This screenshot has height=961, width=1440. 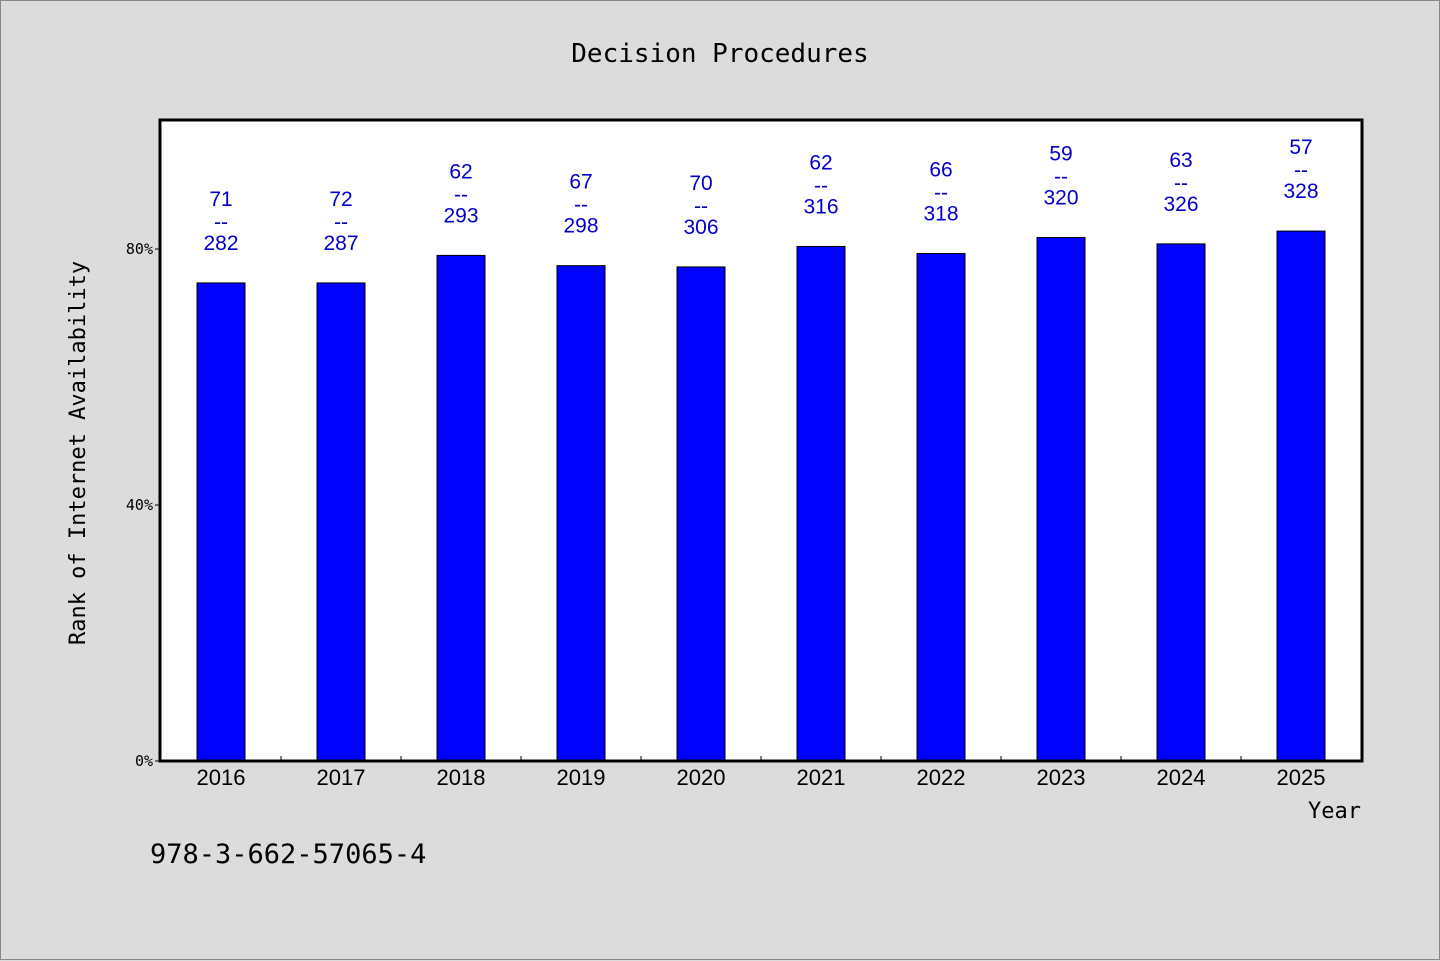 What do you see at coordinates (580, 182) in the screenshot?
I see `data-label-top-2019: 67` at bounding box center [580, 182].